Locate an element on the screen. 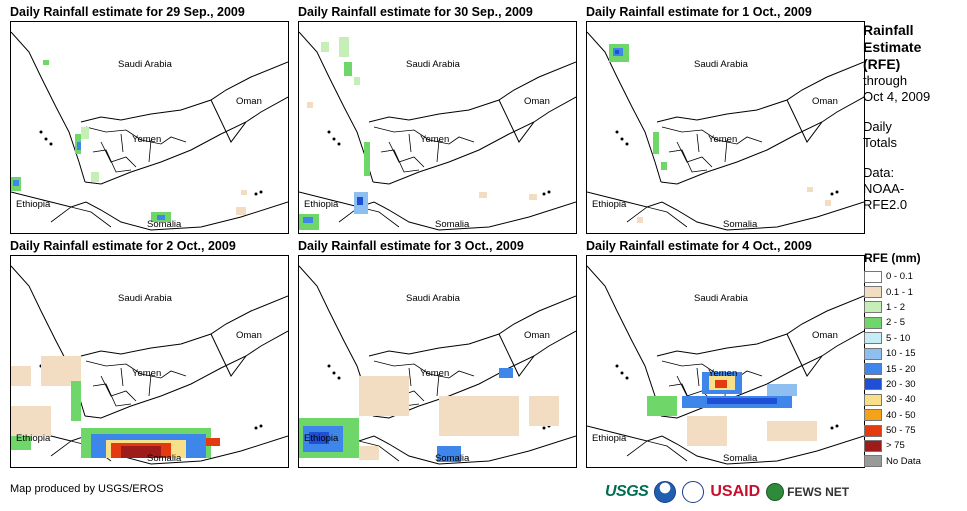 This screenshot has height=511, width=967. legend-label: > 75 is located at coordinates (895, 446).